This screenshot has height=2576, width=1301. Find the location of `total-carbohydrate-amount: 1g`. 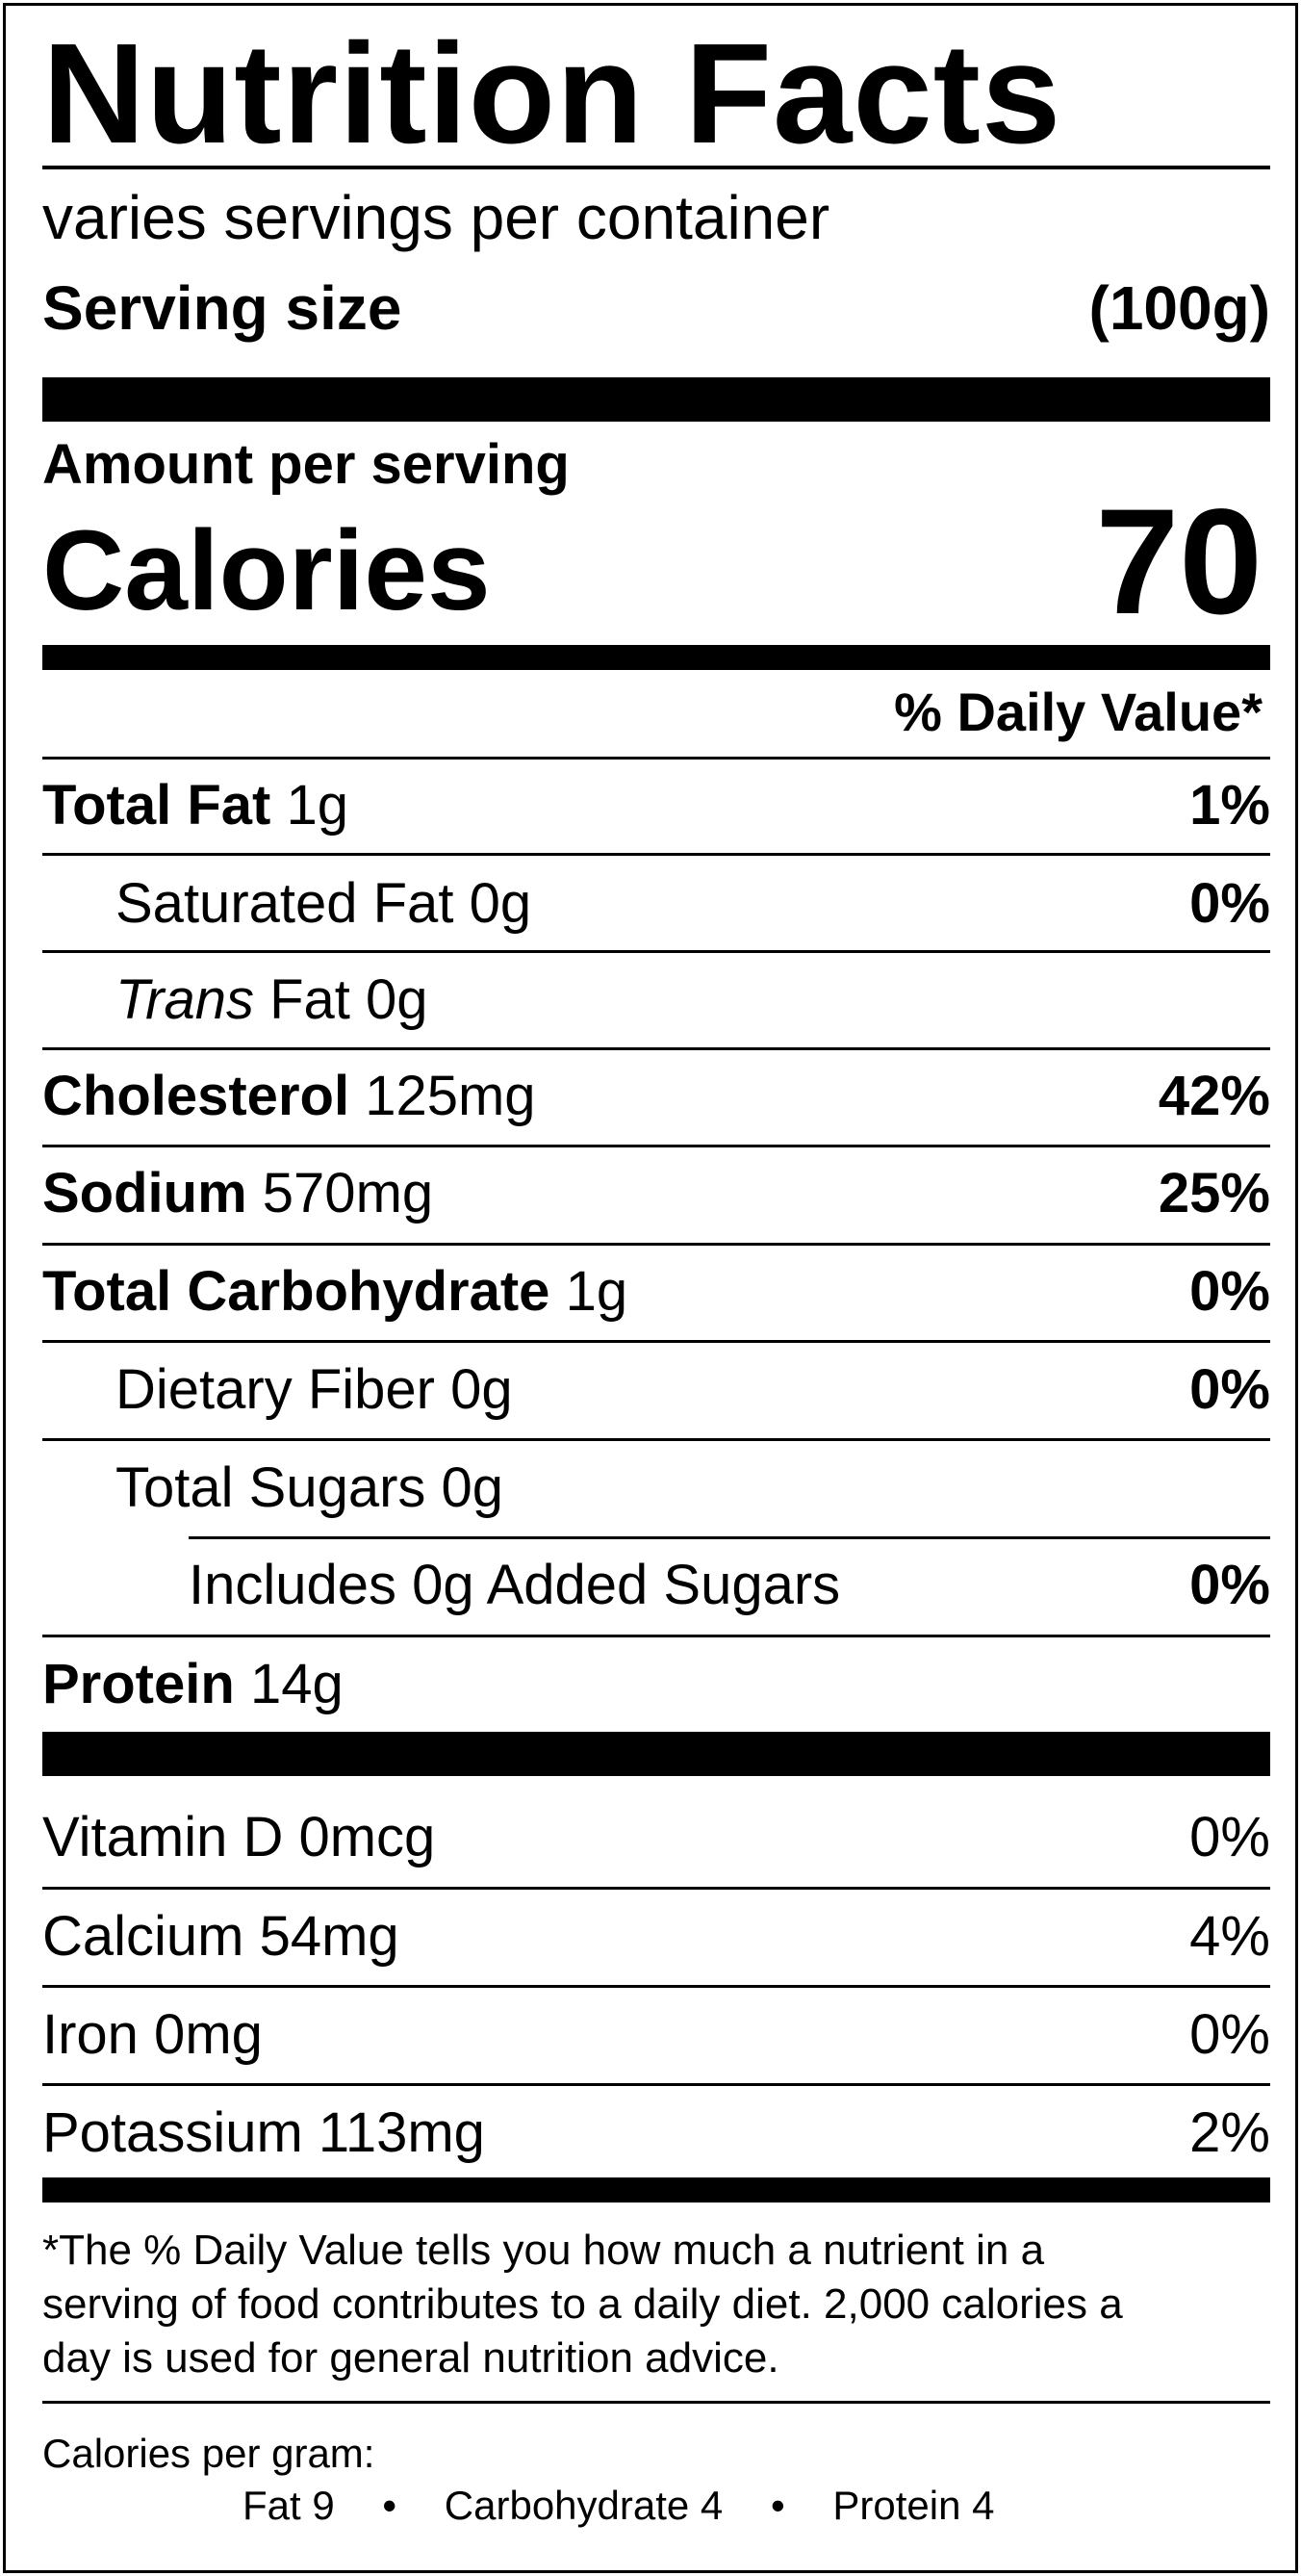

total-carbohydrate-amount: 1g is located at coordinates (596, 1292).